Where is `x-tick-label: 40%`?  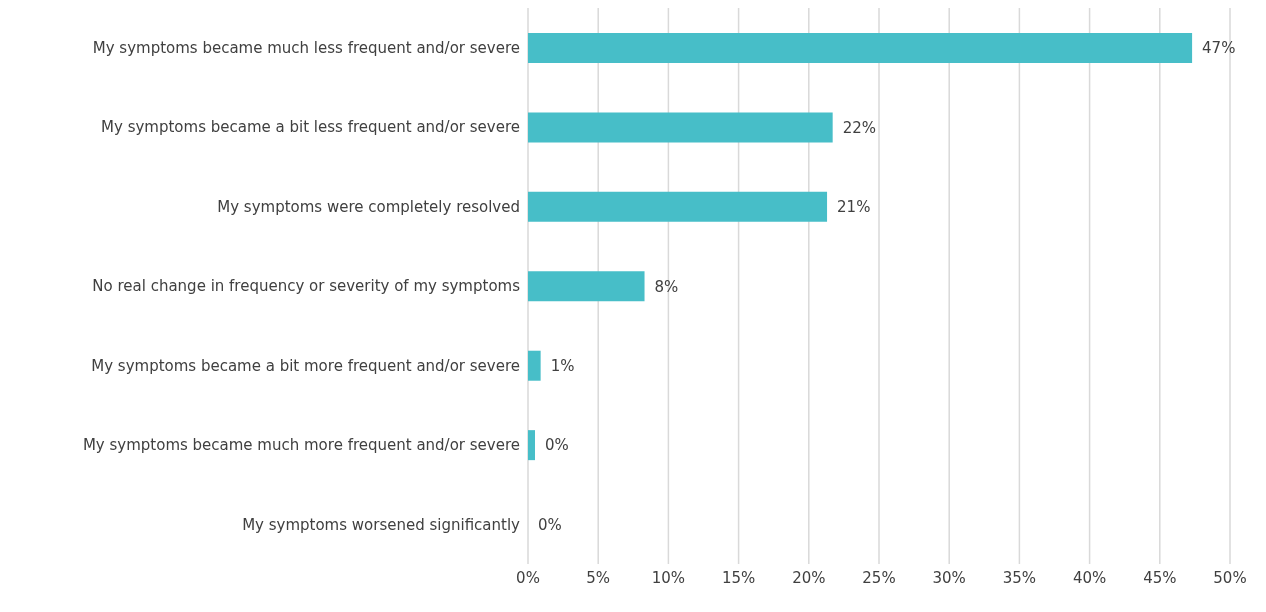
x-tick-label: 40% is located at coordinates (1089, 577).